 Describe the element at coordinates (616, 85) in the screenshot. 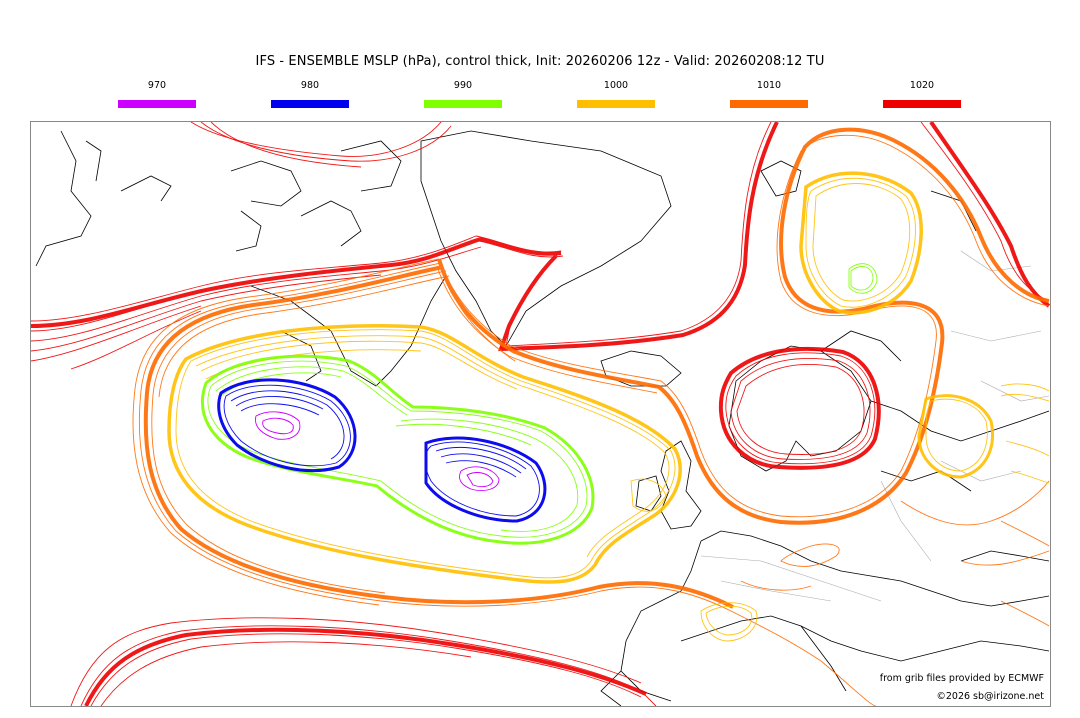

I see `legend-label: 1000` at that location.